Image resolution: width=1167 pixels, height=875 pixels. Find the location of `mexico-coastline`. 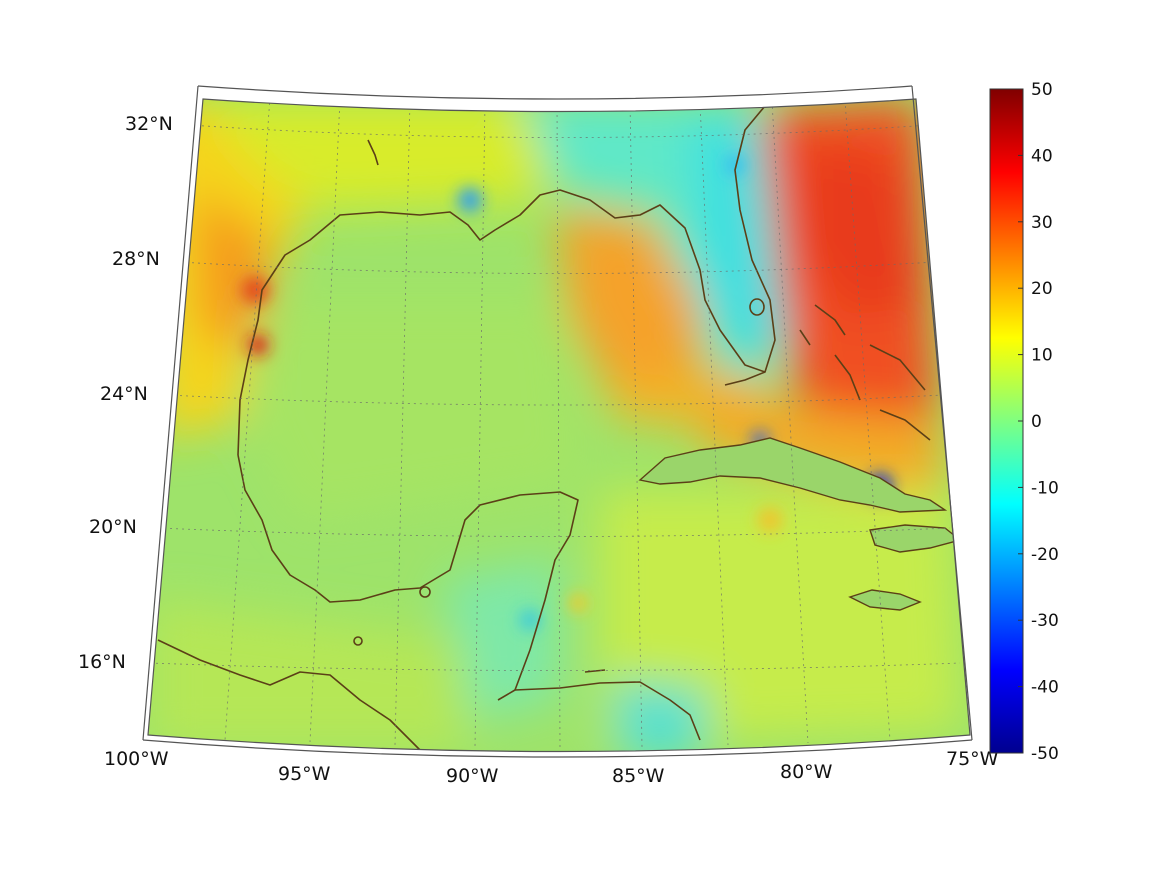

mexico-coastline is located at coordinates (408, 577).